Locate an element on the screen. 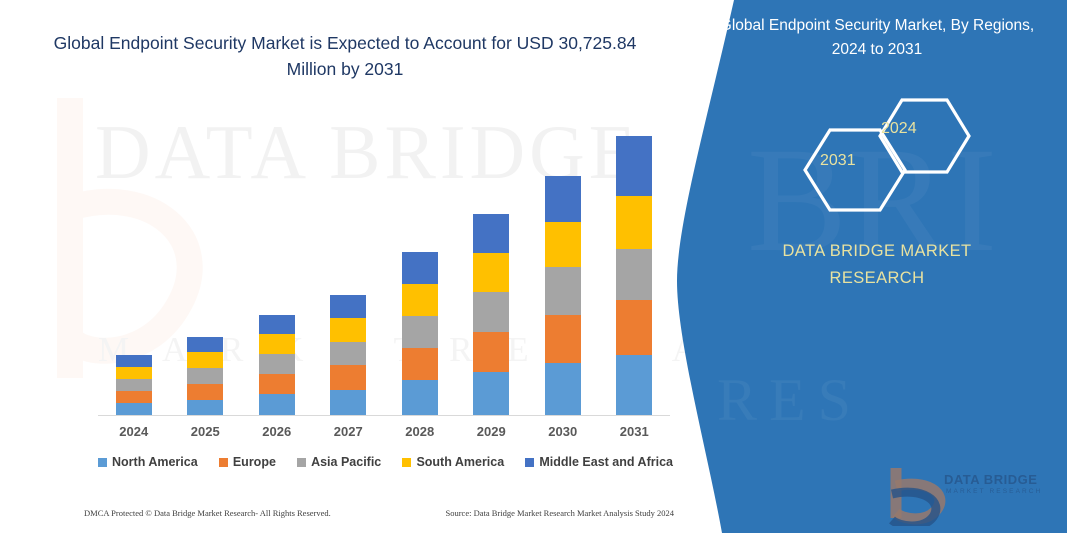 This screenshot has height=533, width=1067. hexagon-2031-shape is located at coordinates (855, 170).